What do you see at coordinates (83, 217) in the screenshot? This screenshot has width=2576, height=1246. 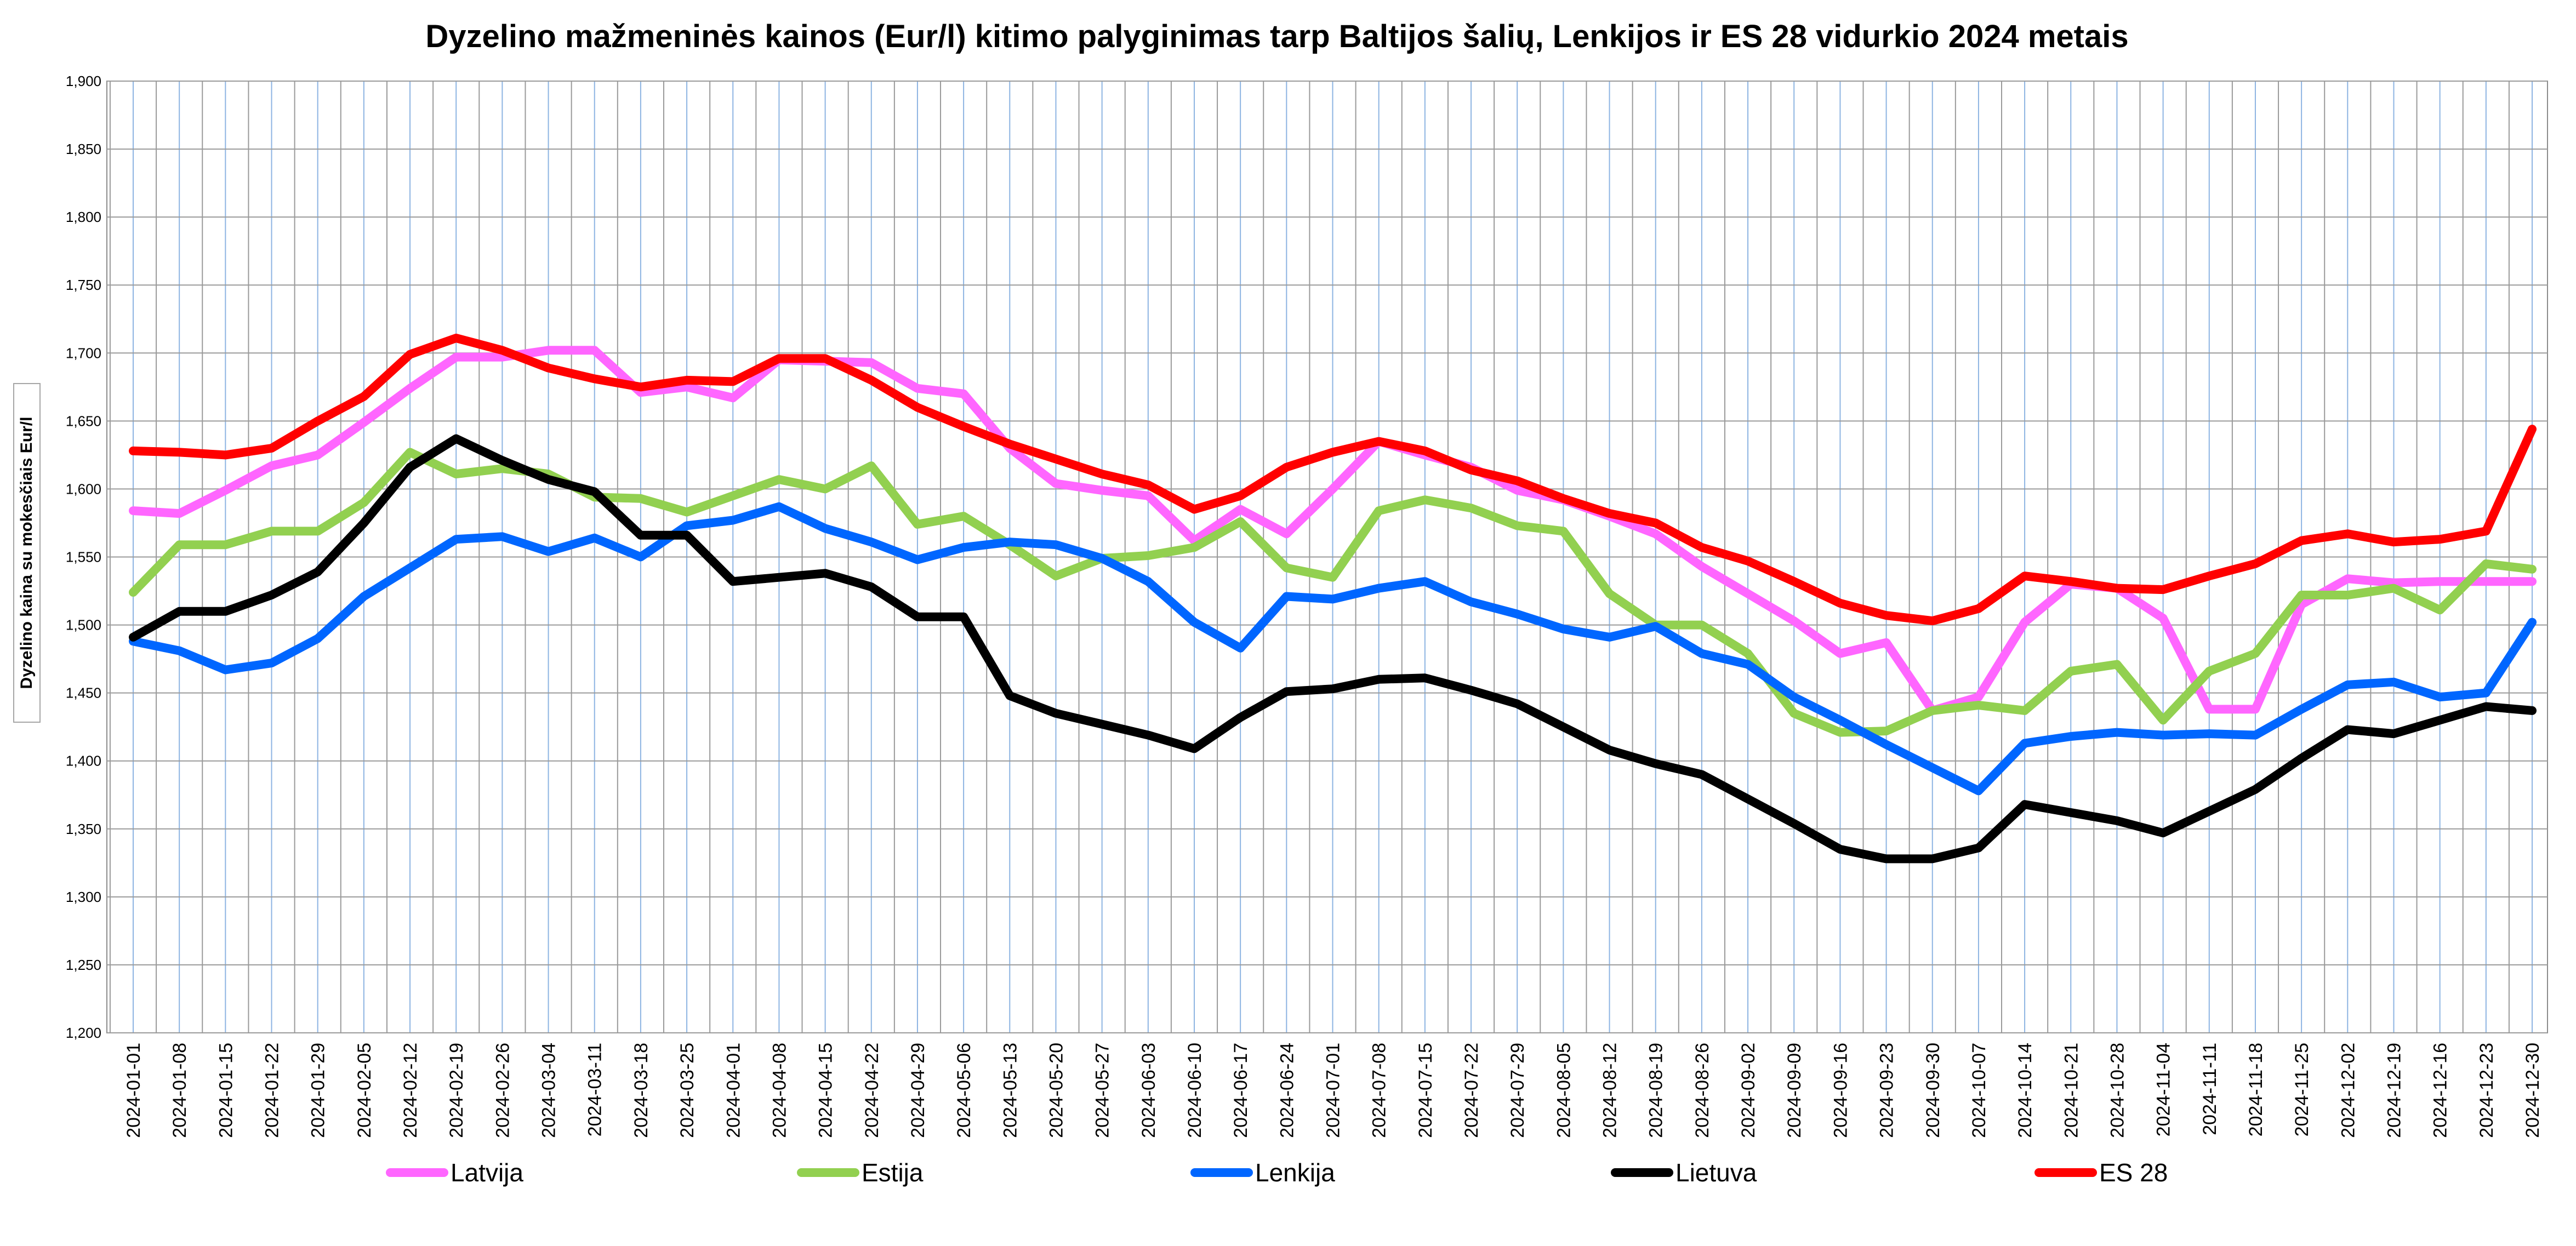 I see `y-tick-label: 1,800` at bounding box center [83, 217].